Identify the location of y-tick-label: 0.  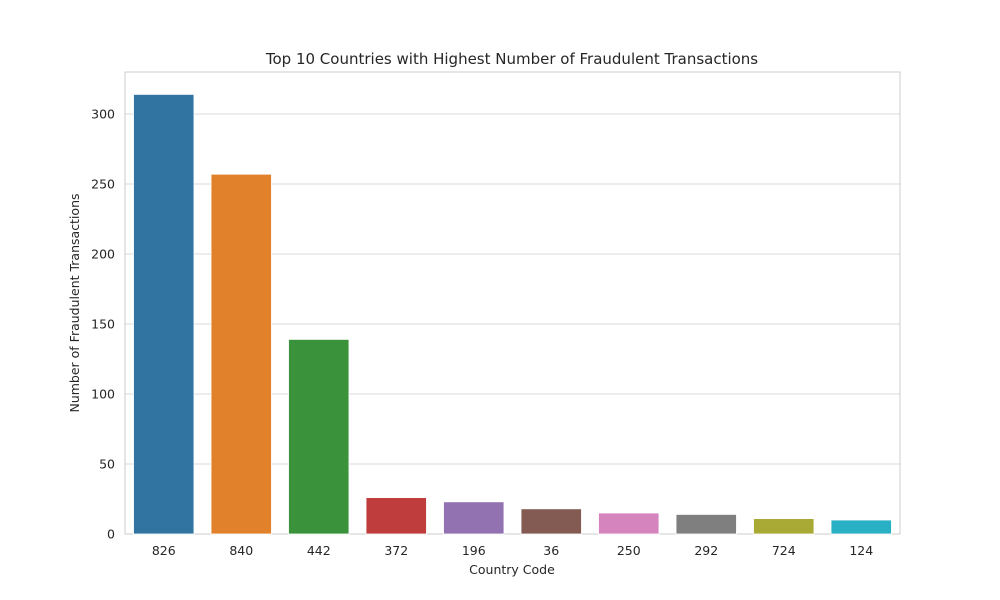
(111, 534).